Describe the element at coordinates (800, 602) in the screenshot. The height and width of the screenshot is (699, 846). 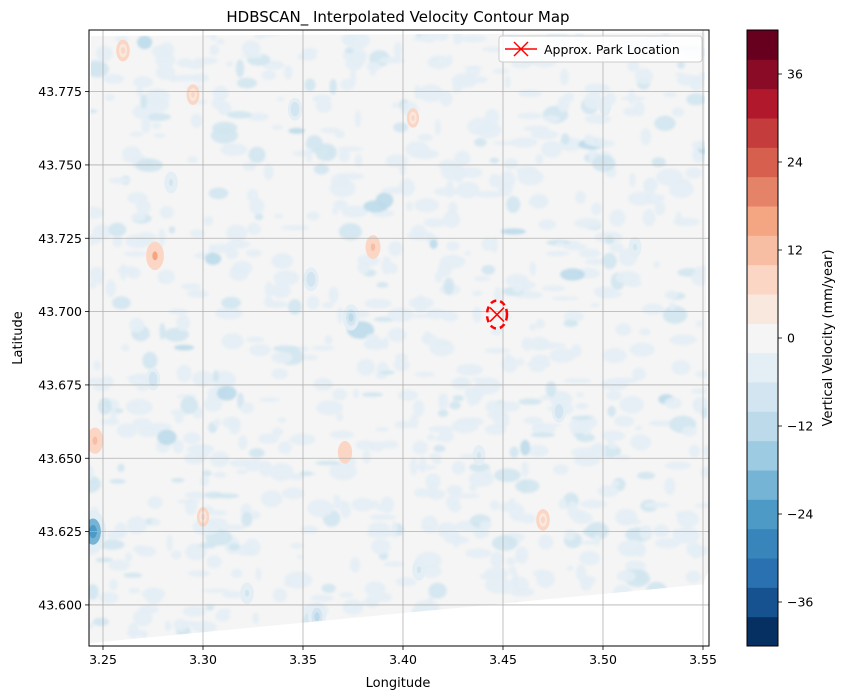
I see `colorbar-tick-label: −36` at that location.